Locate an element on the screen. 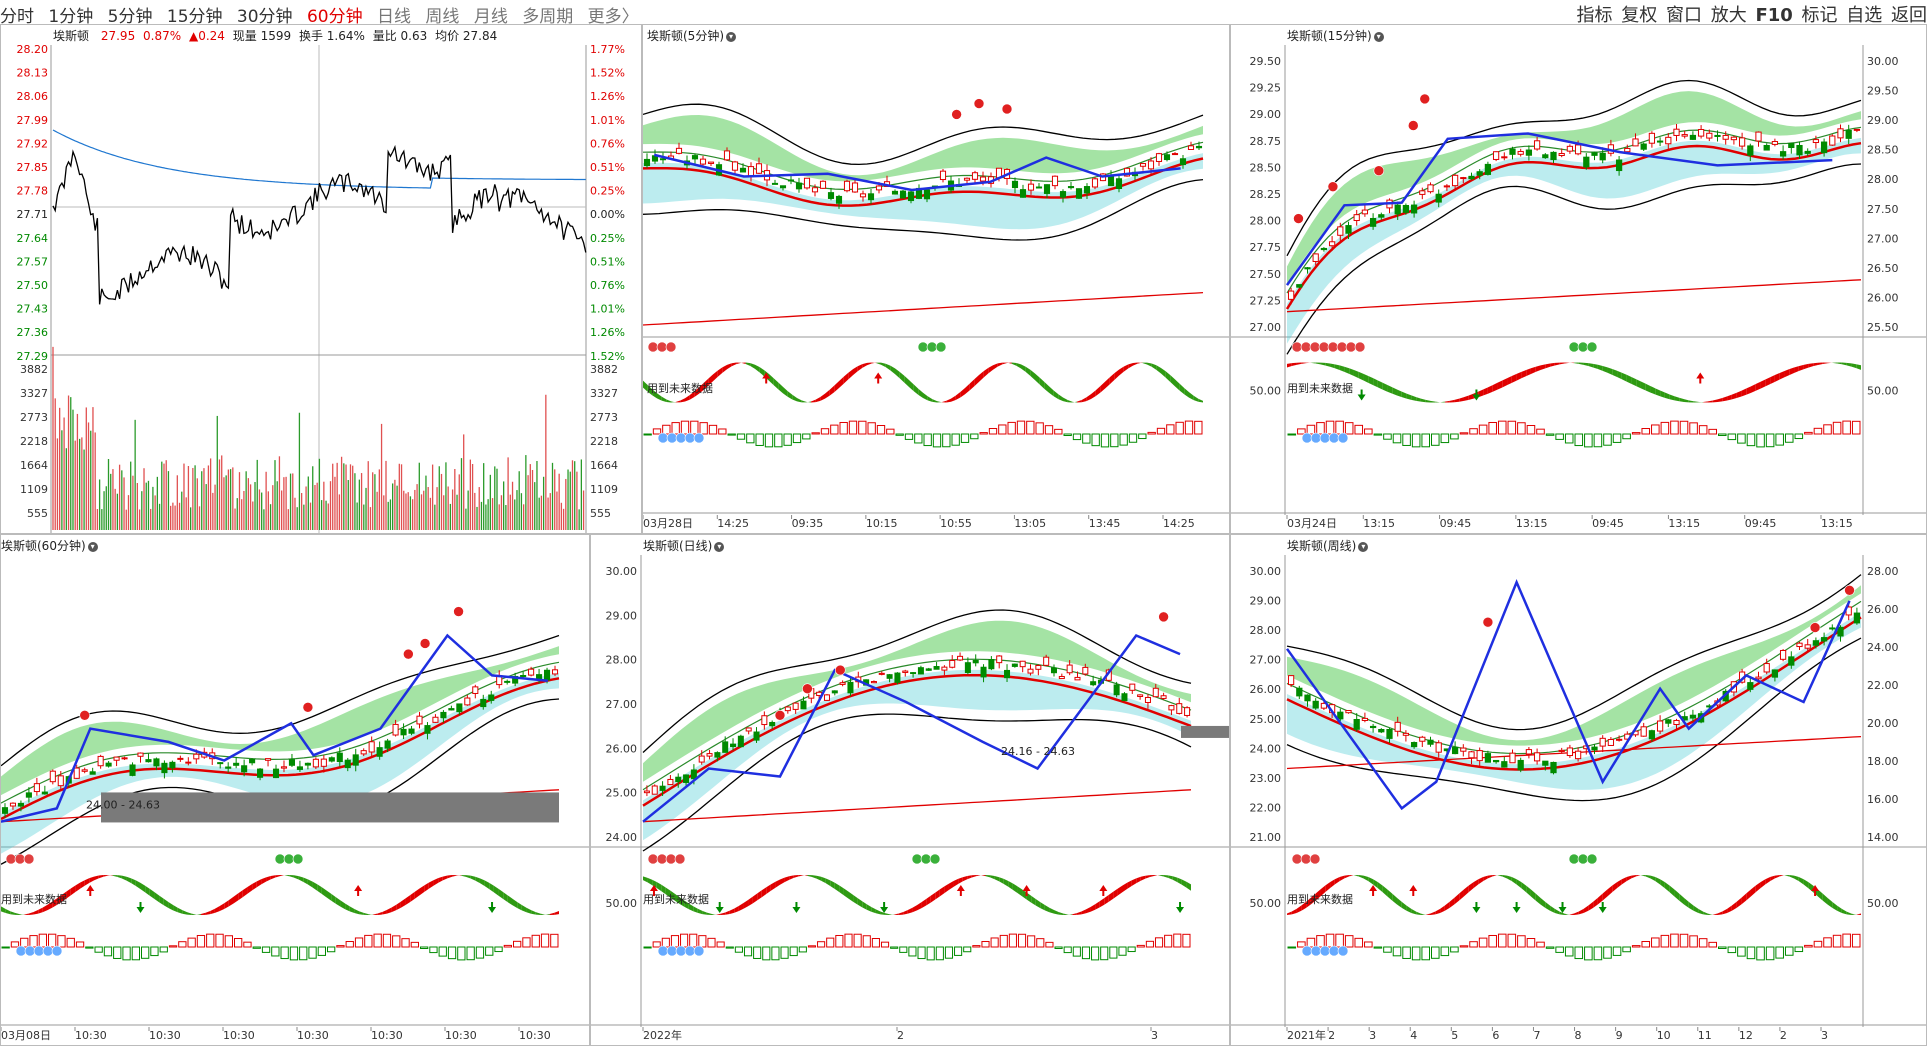 The height and width of the screenshot is (1046, 1927). zoom-button: 放大 is located at coordinates (1728, 15).